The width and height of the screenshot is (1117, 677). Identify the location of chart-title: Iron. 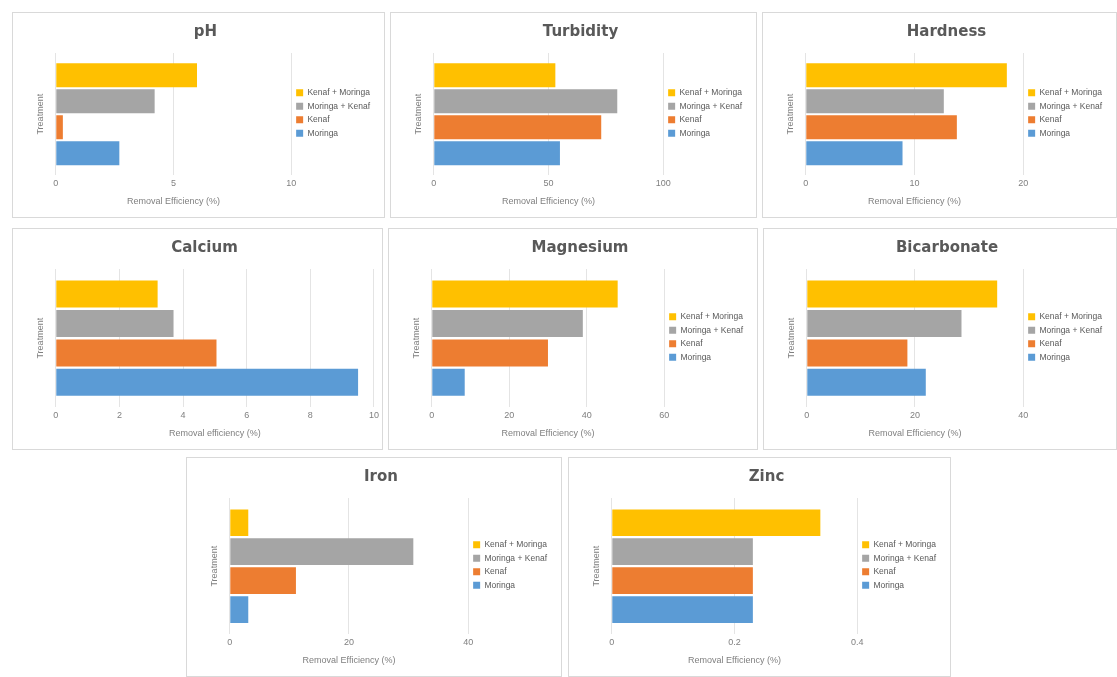
(381, 475).